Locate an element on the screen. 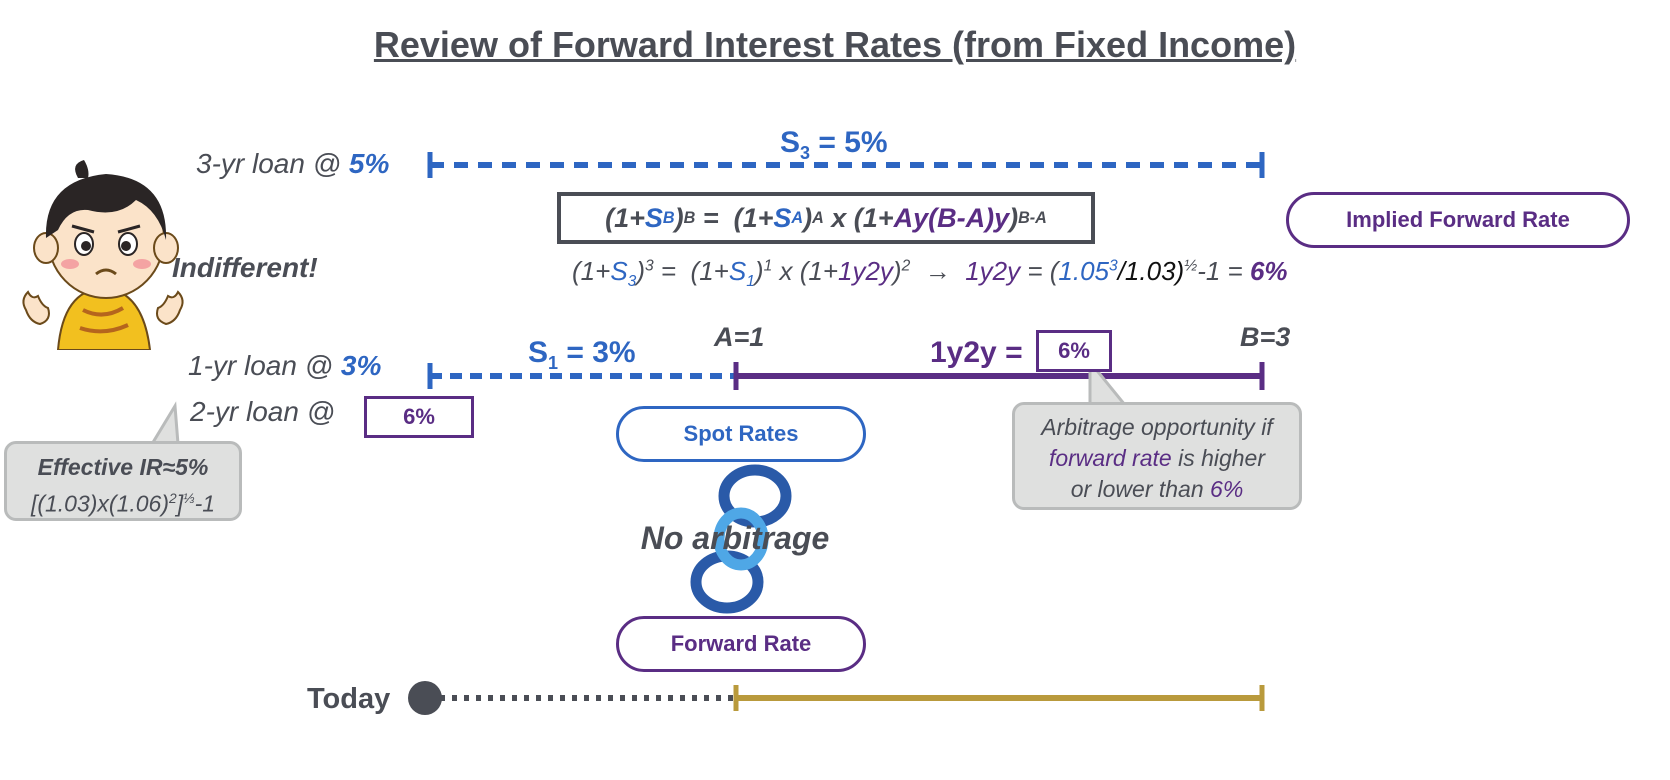 This screenshot has width=1670, height=780. arb-line-2: forward rate is higher is located at coordinates (1157, 458).